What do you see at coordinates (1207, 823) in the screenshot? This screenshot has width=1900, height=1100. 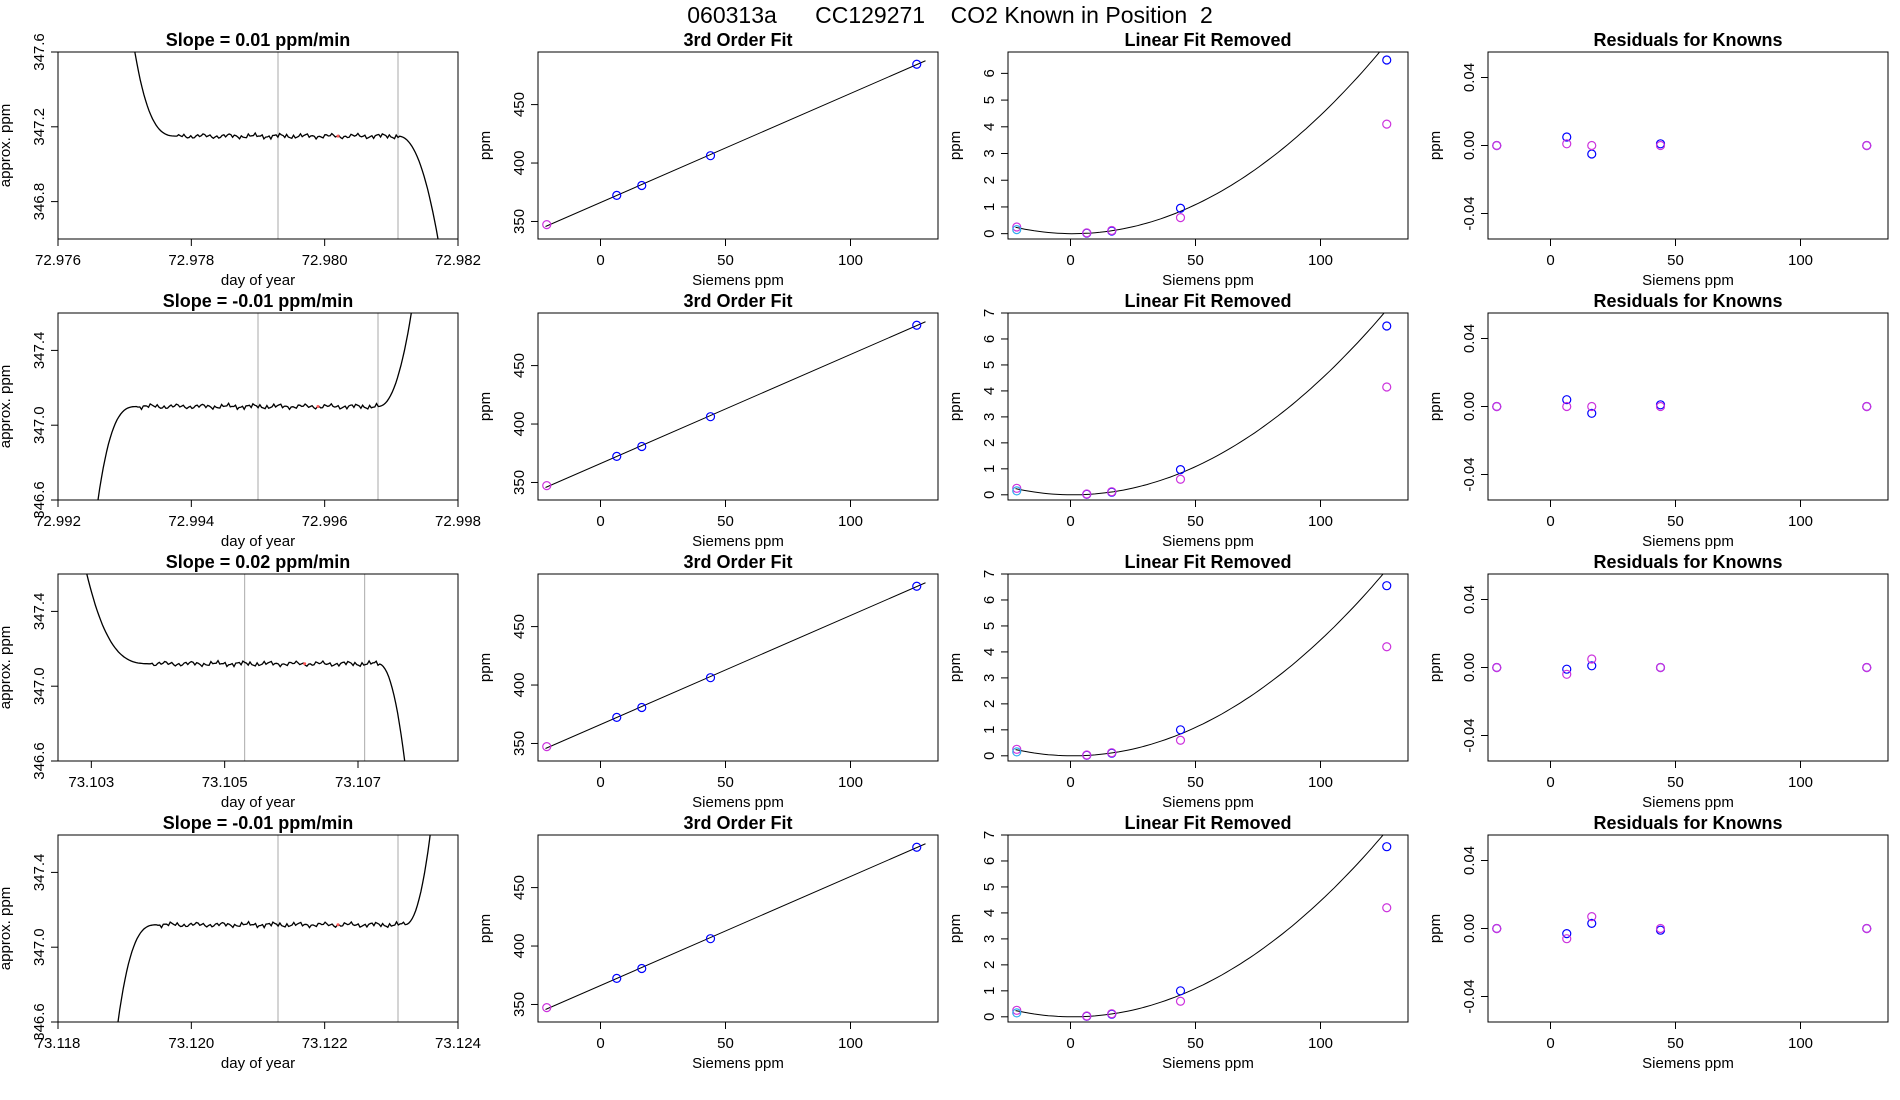 I see `panel-title: Linear Fit Removed` at bounding box center [1207, 823].